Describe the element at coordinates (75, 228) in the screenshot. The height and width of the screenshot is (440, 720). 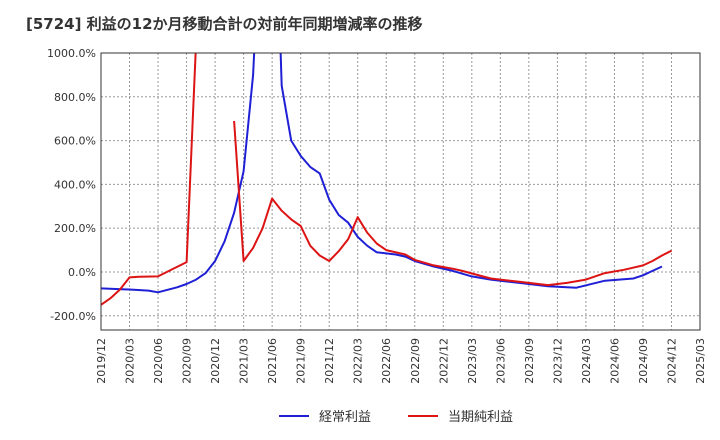
I see `y-tick-label: 200.0%` at that location.